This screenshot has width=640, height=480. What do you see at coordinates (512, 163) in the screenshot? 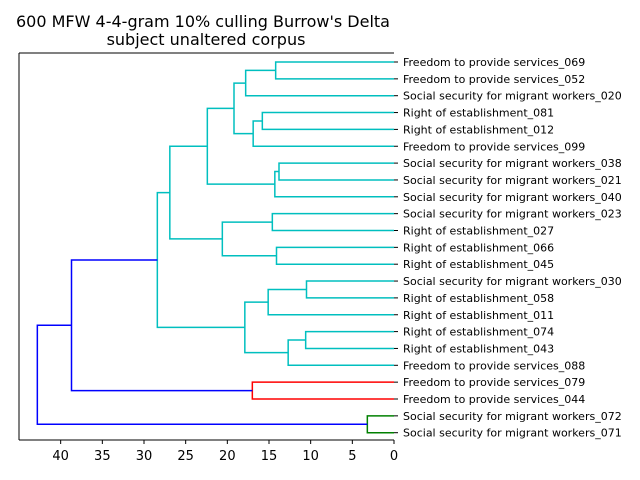
I see `leaf-label: Social security for migrant workers_038` at bounding box center [512, 163].